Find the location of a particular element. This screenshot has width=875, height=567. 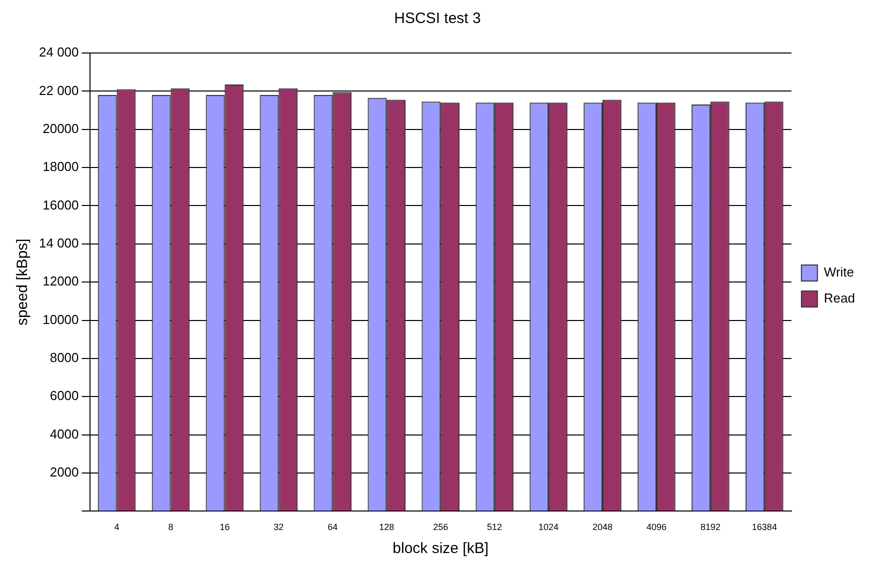

legend-label: Read is located at coordinates (839, 298).